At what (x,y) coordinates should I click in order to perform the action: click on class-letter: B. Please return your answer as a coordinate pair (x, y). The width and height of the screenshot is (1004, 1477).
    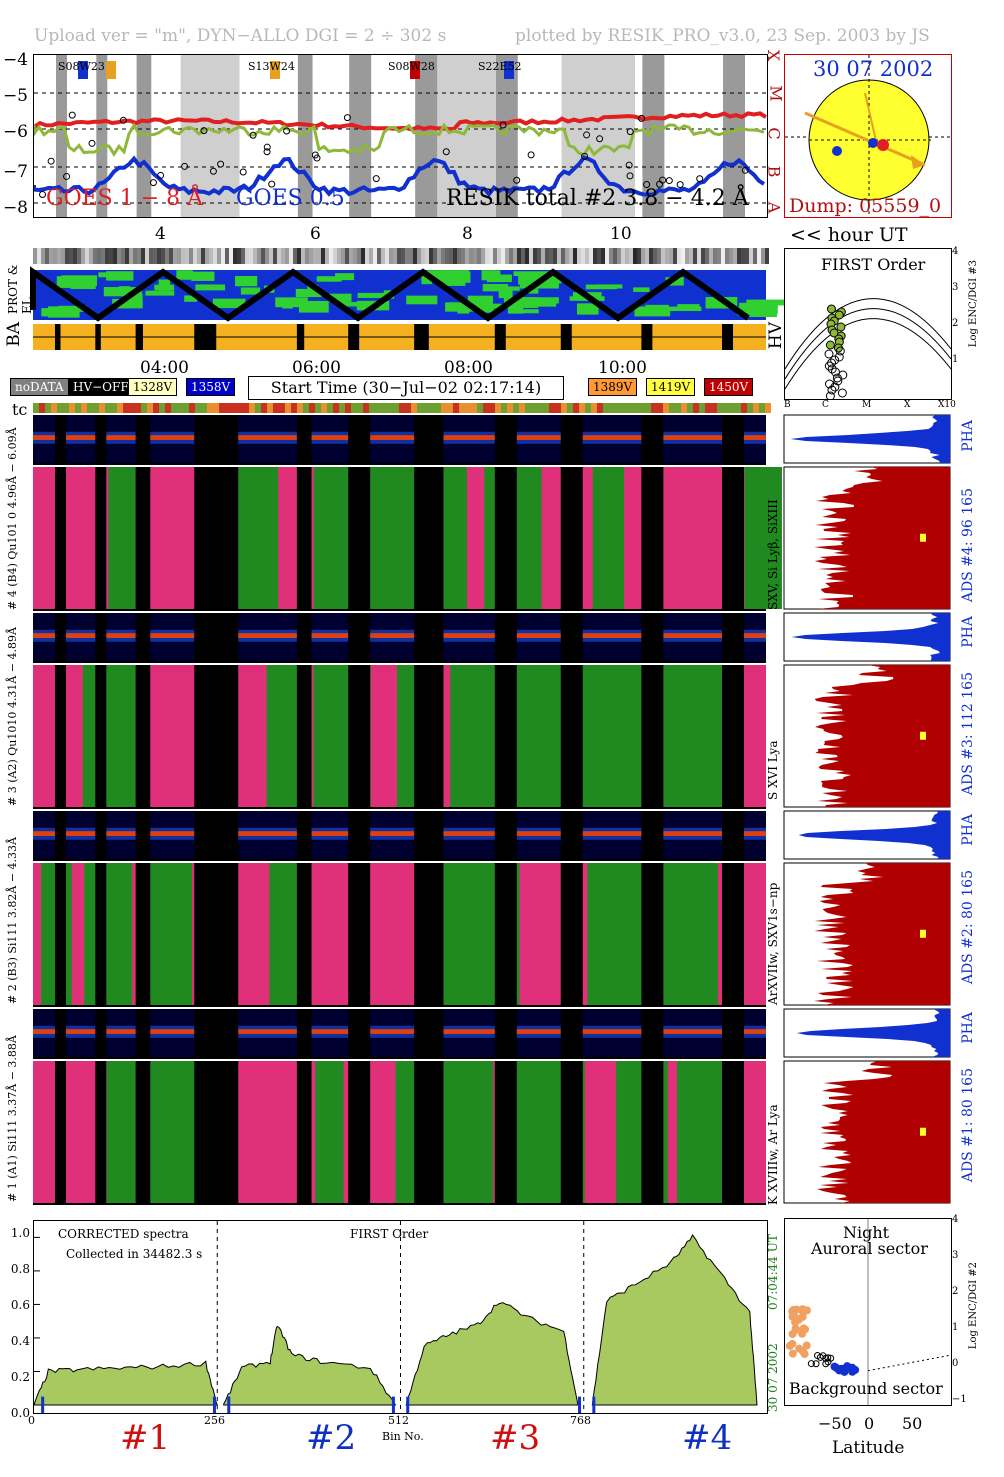
    Looking at the image, I should click on (774, 171).